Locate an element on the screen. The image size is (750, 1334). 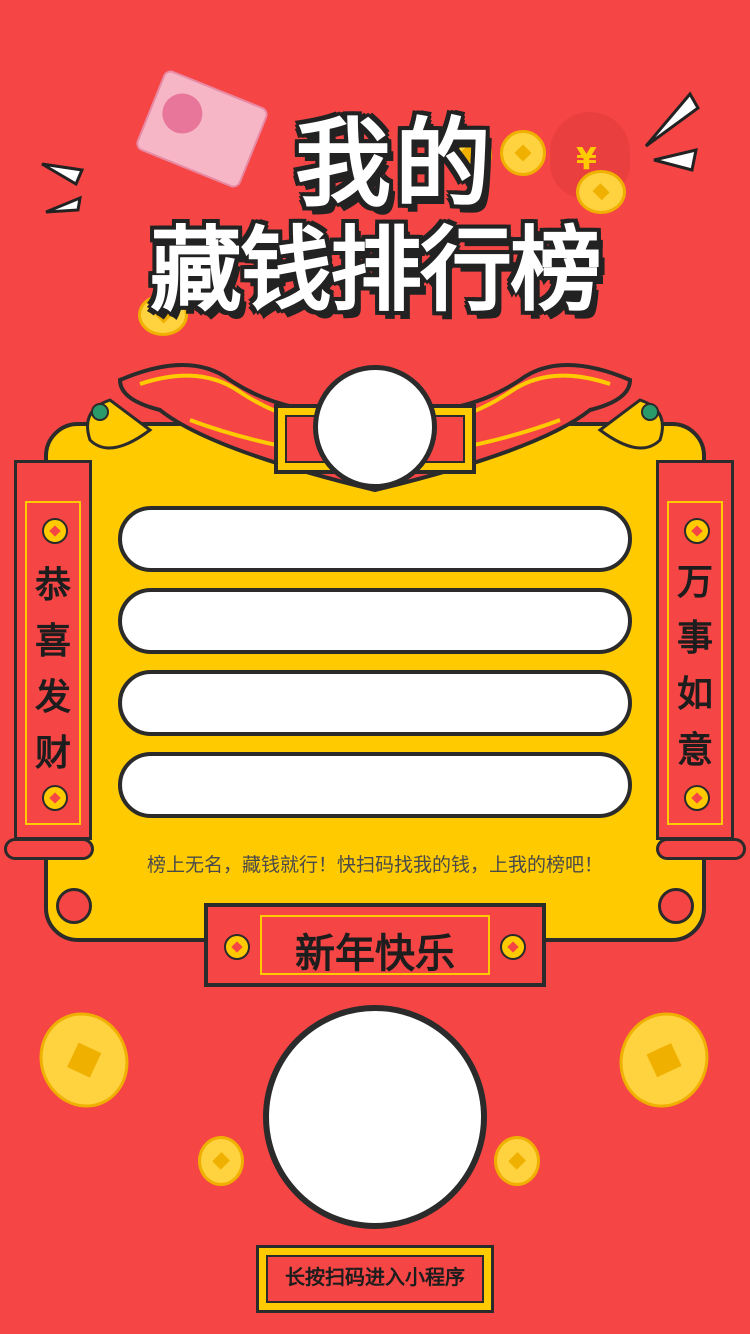
scroll-roll-left is located at coordinates (49, 849).